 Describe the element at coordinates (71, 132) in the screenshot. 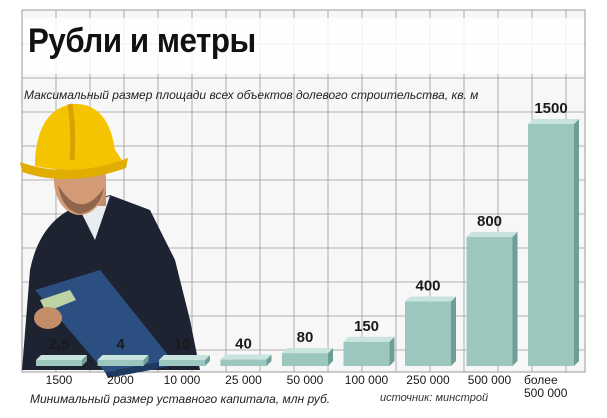

I see `helmet-ridge` at that location.